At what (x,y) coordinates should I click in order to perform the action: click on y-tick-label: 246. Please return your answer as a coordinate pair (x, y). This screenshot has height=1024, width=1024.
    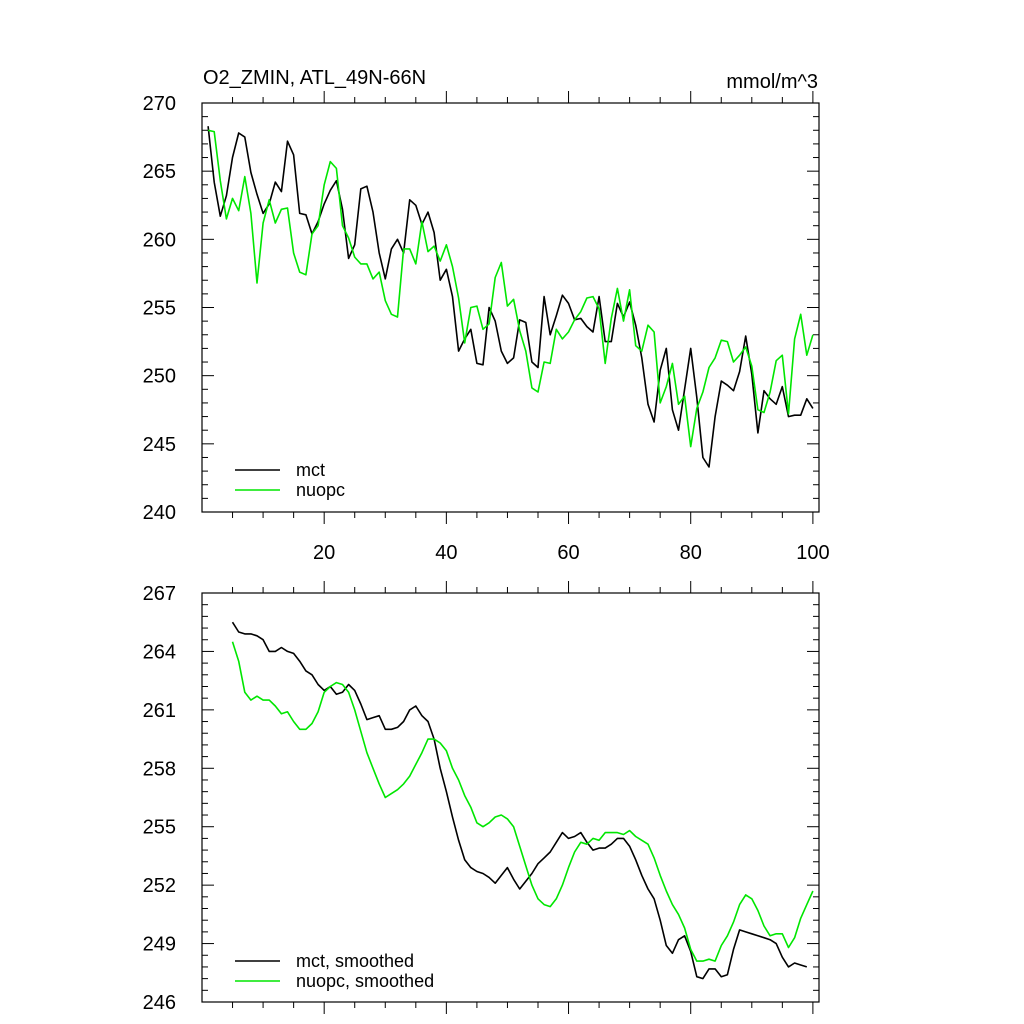
    Looking at the image, I should click on (159, 1003).